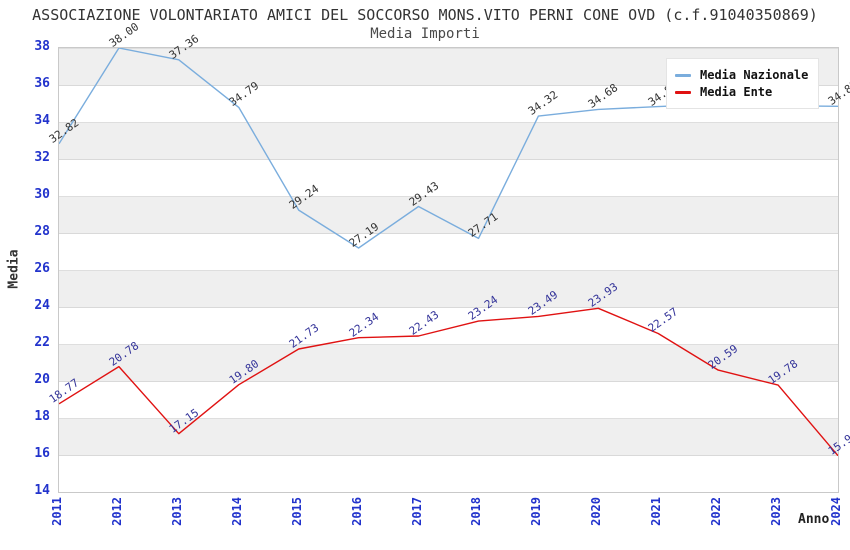 This screenshot has height=550, width=850. I want to click on legend-label: Media Ente, so click(736, 92).